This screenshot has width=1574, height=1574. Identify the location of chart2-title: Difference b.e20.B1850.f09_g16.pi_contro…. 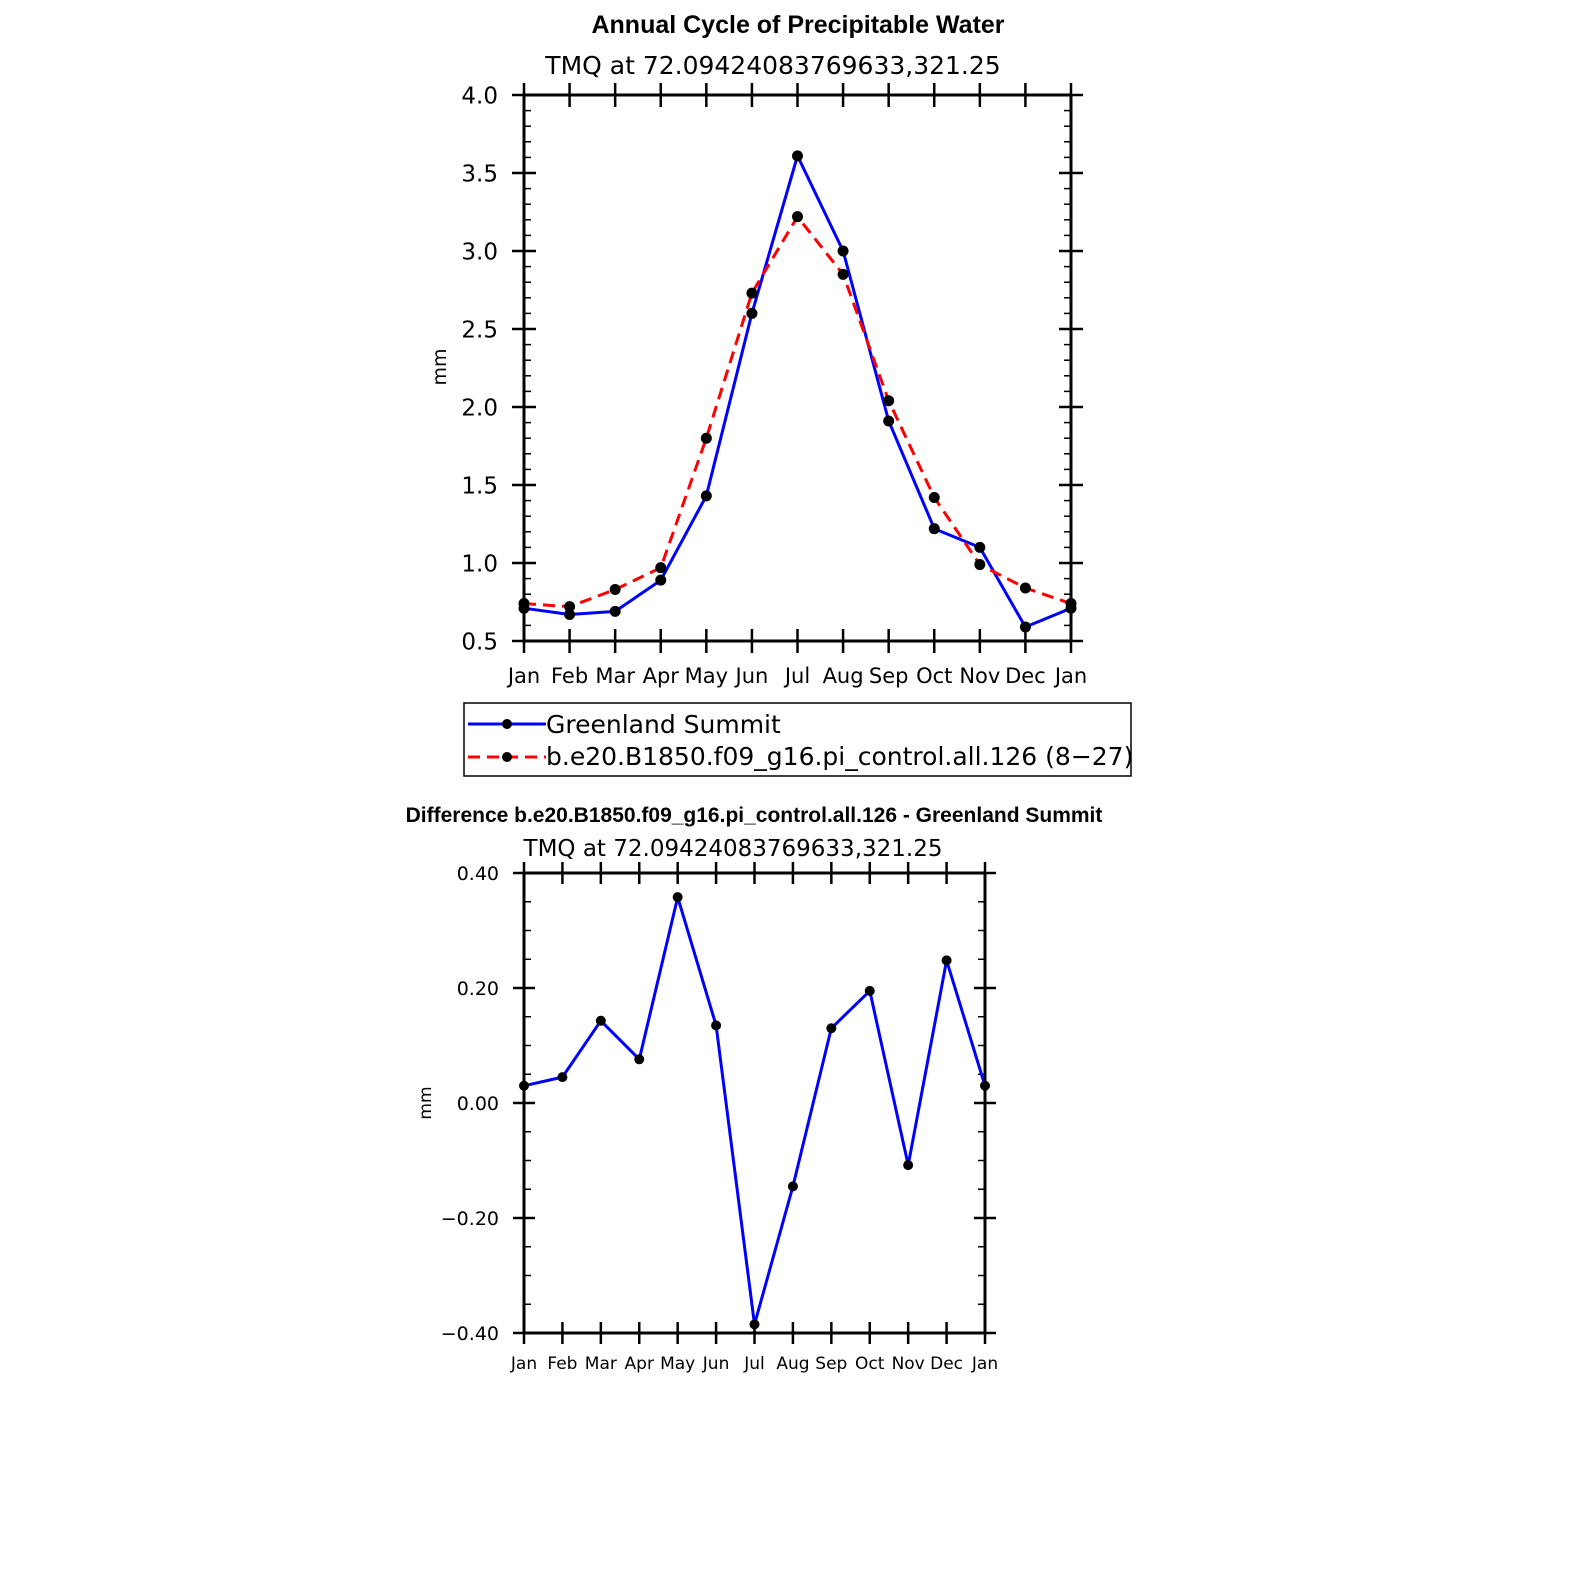
(754, 815).